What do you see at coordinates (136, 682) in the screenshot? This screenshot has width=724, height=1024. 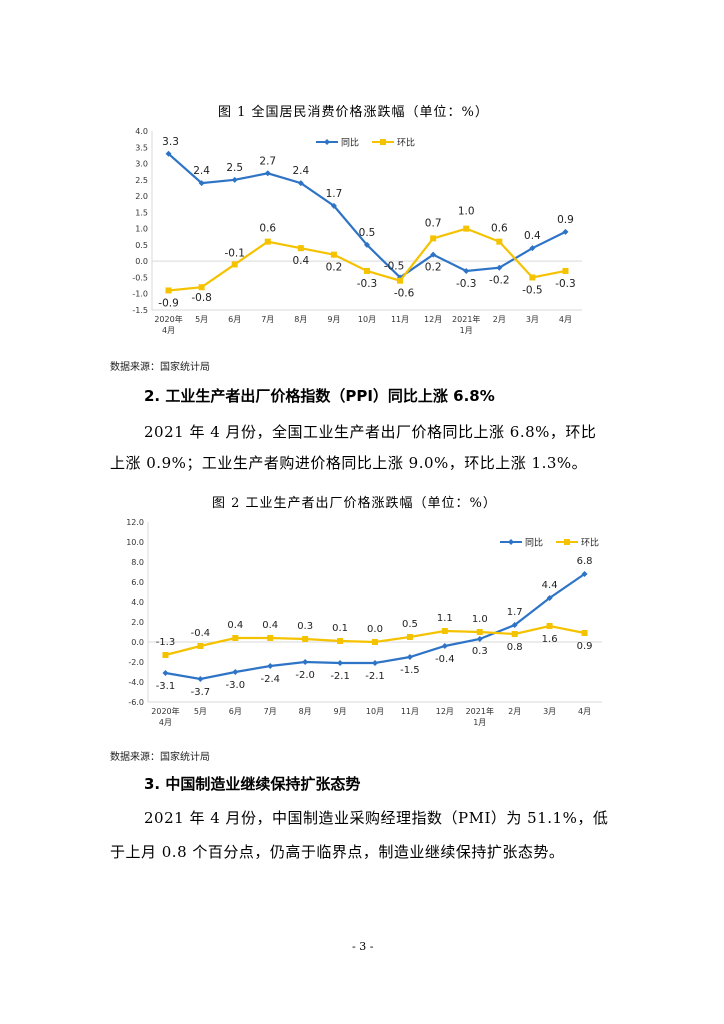 I see `y-tick-label: -4.0` at bounding box center [136, 682].